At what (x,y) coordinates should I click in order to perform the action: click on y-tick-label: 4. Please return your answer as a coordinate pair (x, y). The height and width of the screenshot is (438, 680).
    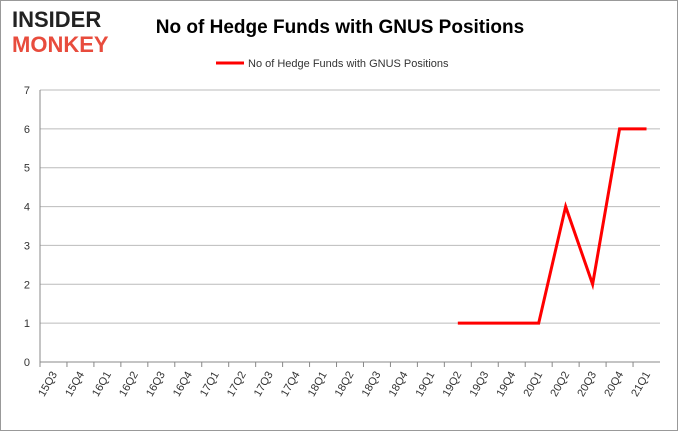
    Looking at the image, I should click on (27, 208).